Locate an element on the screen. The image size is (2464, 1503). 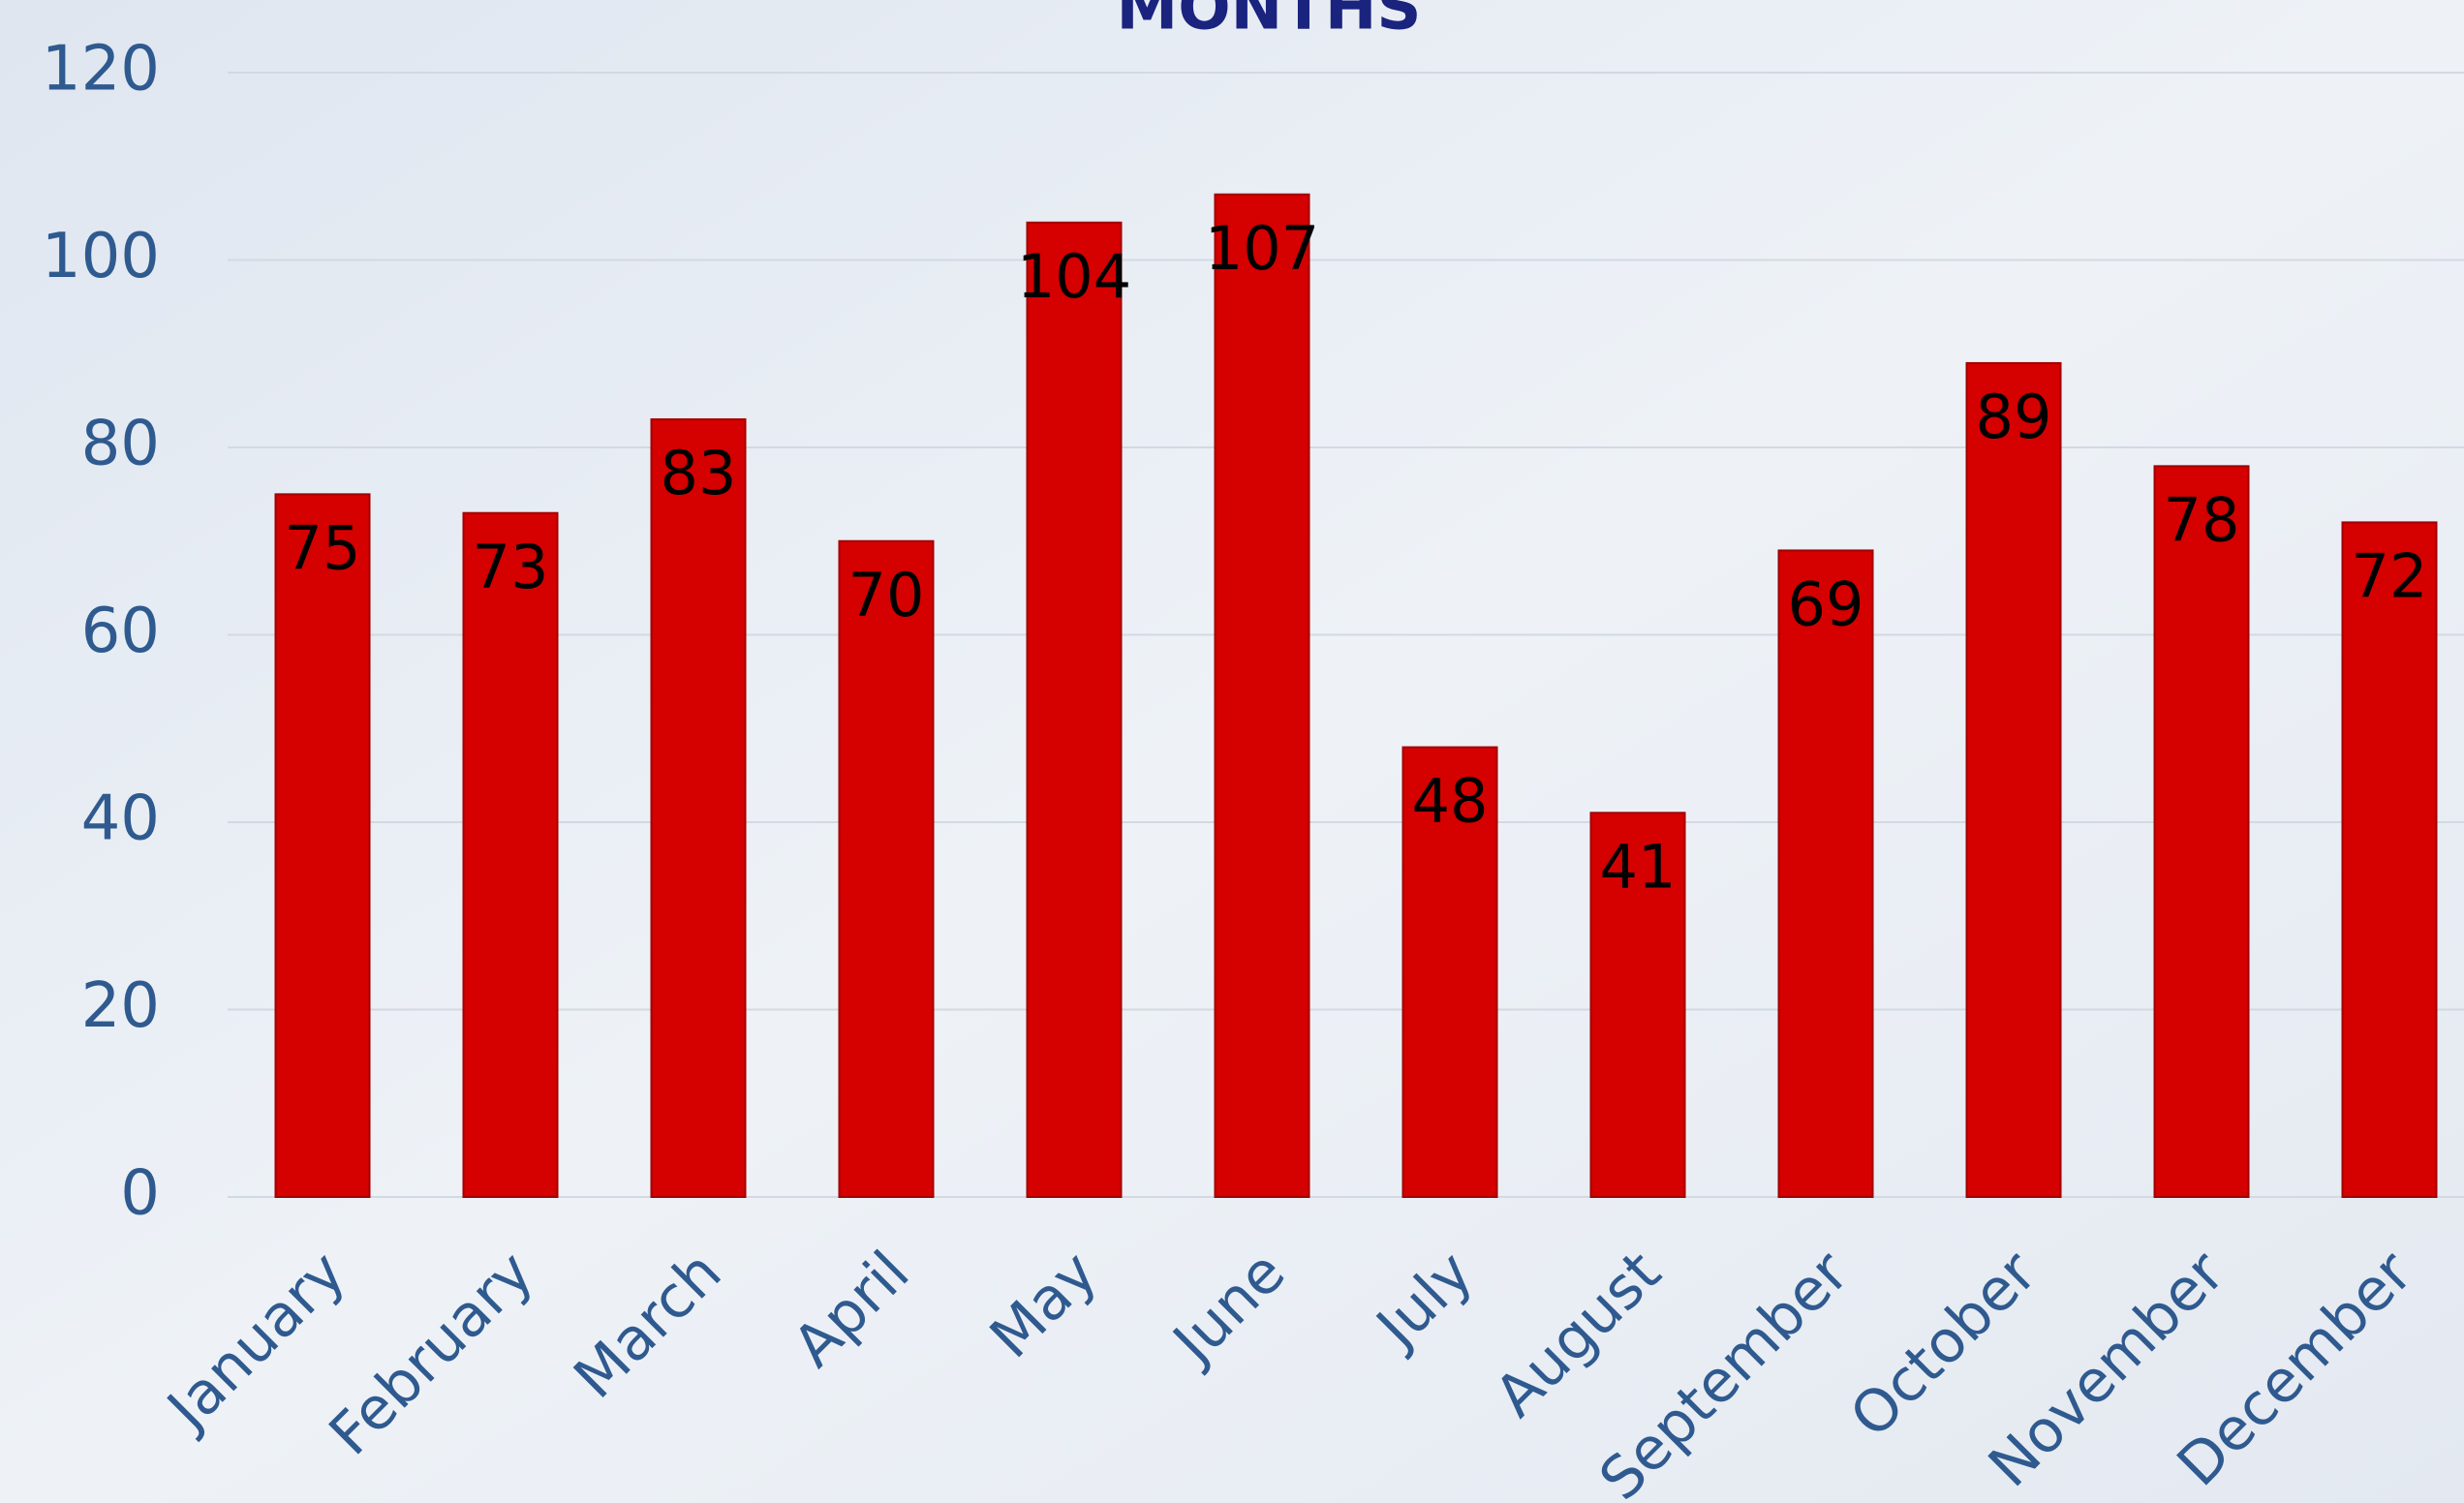
data-label: 89 is located at coordinates (2014, 417).